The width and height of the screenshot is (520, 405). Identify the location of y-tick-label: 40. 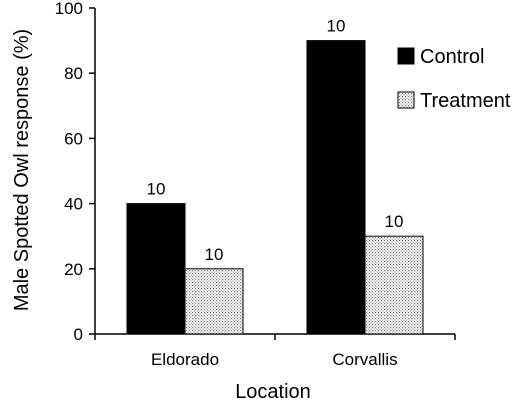
(73, 204).